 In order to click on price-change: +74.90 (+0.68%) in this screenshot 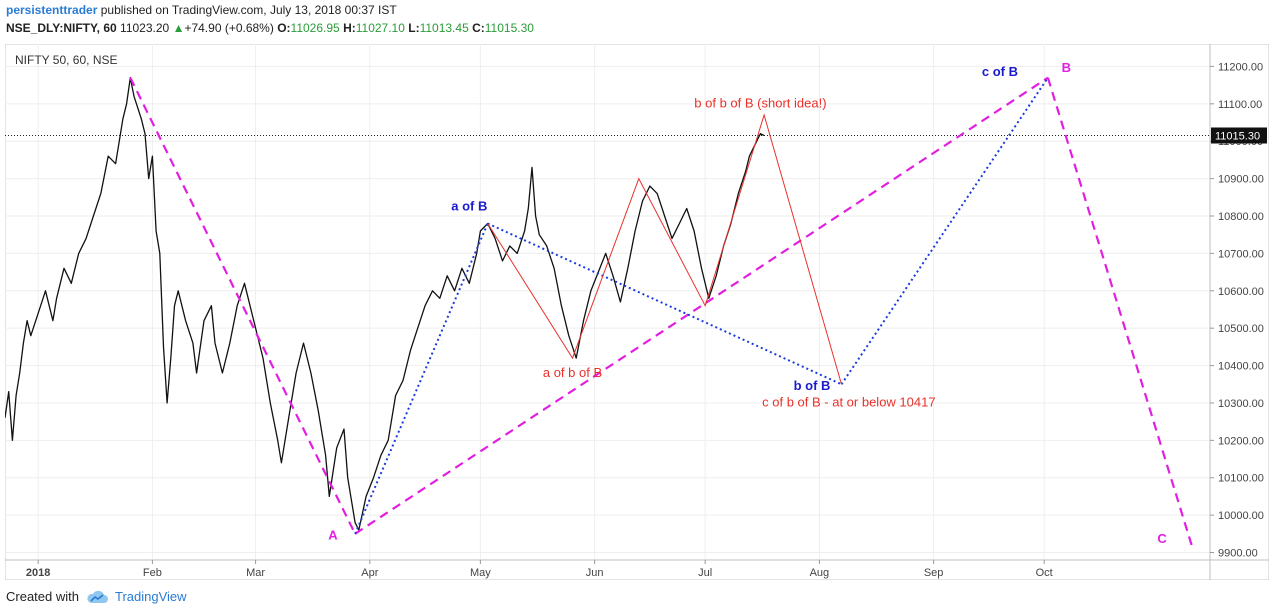, I will do `click(229, 28)`.